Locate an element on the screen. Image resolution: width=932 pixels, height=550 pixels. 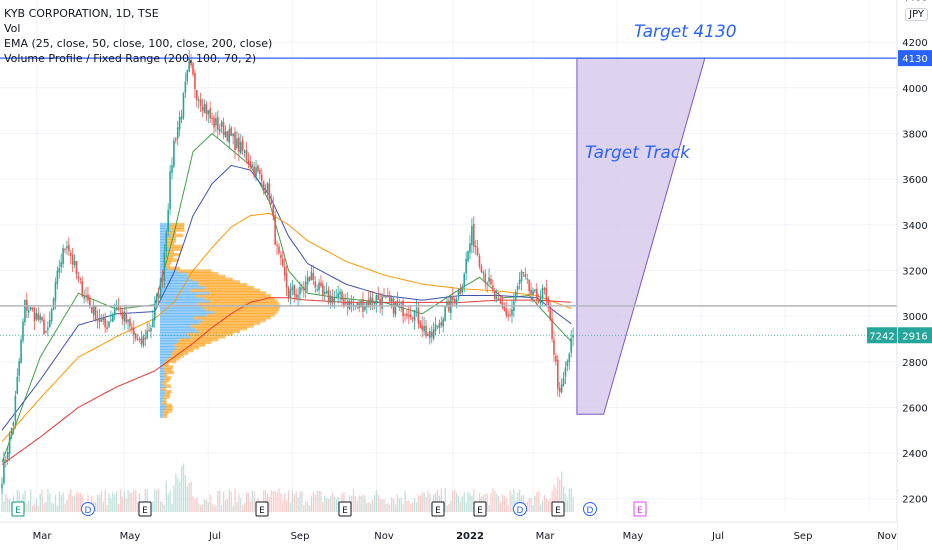
earnings-marker: E is located at coordinates (345, 509).